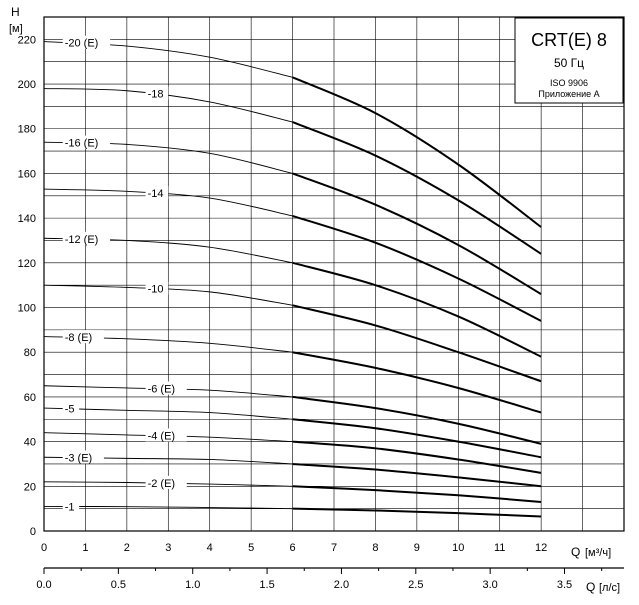  What do you see at coordinates (44, 548) in the screenshot?
I see `x-tick-label: 0` at bounding box center [44, 548].